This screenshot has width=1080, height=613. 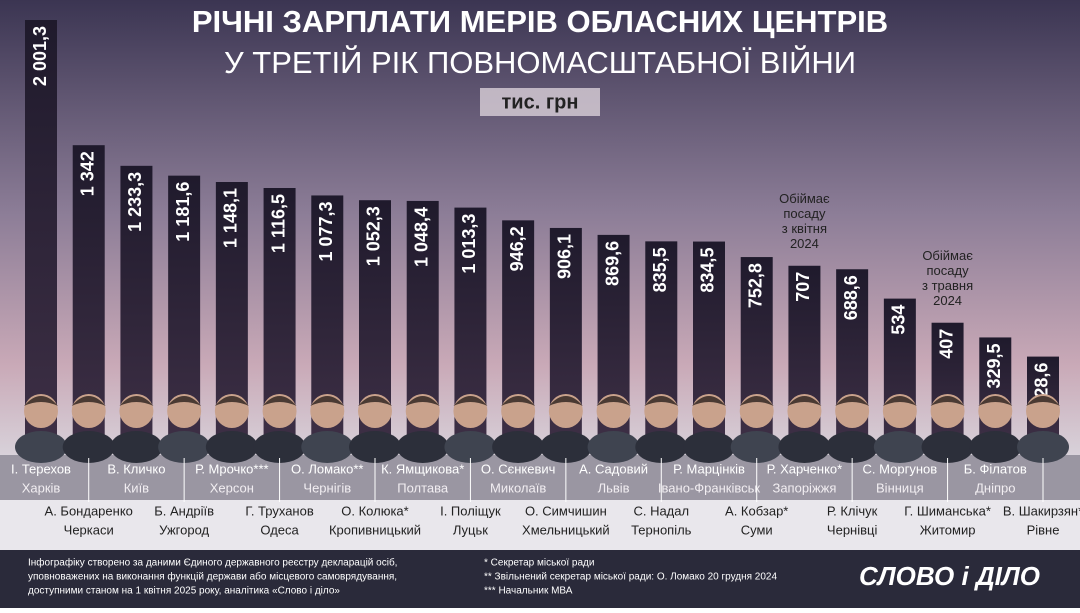 I want to click on city-label: Хмельницький, so click(x=566, y=529).